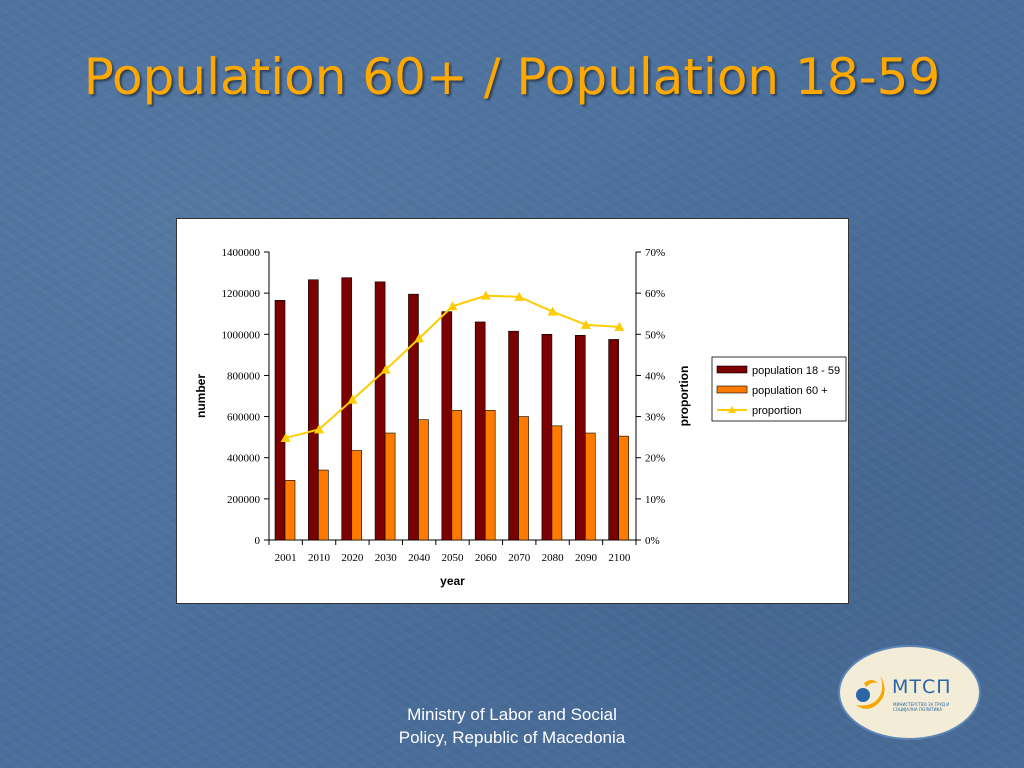 The image size is (1024, 768). I want to click on x-tick-label: 2100, so click(619, 558).